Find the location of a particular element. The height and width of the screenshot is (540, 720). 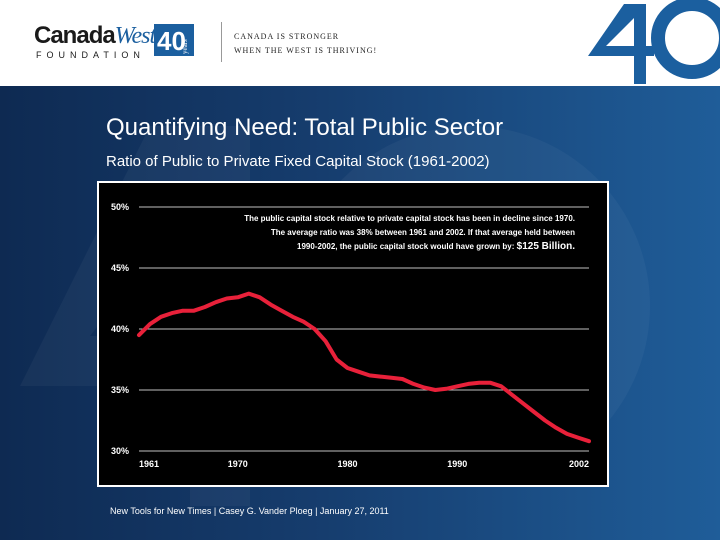

big-40-graphic is located at coordinates (654, 42).